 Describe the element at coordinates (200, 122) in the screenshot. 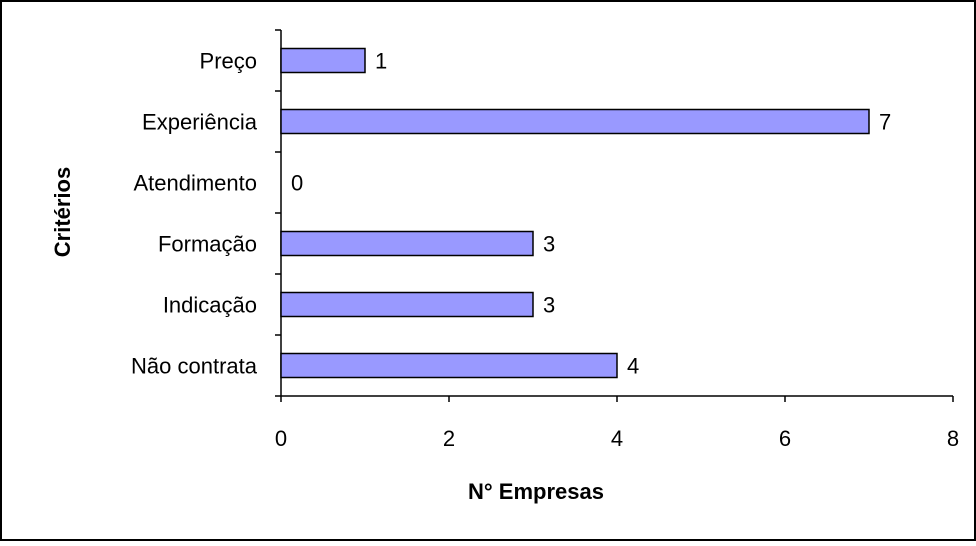

I see `category-label: Experiência` at that location.